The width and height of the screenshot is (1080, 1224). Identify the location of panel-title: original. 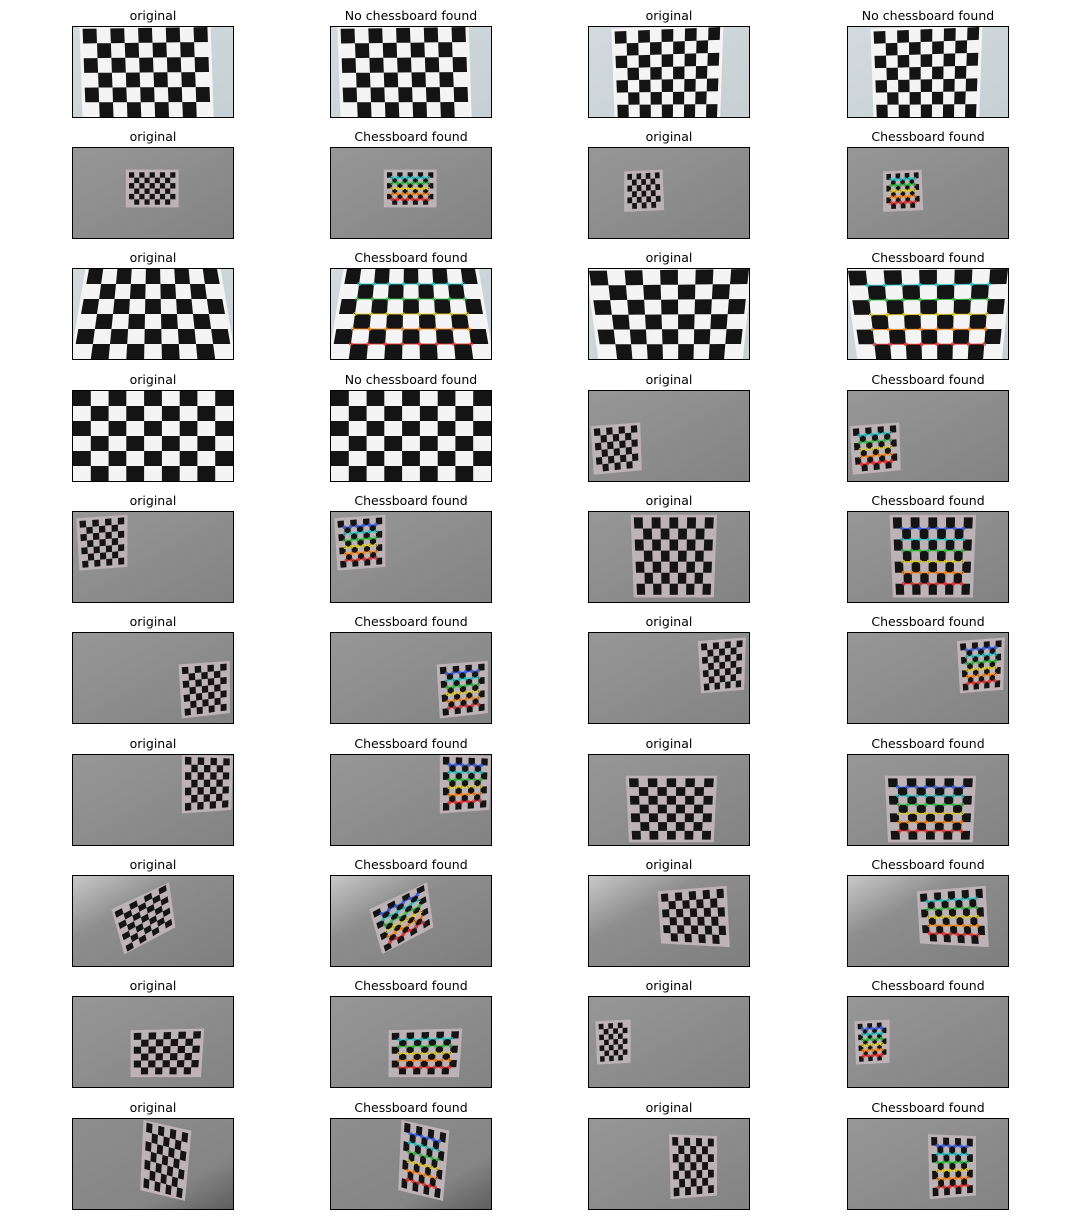
(153, 136).